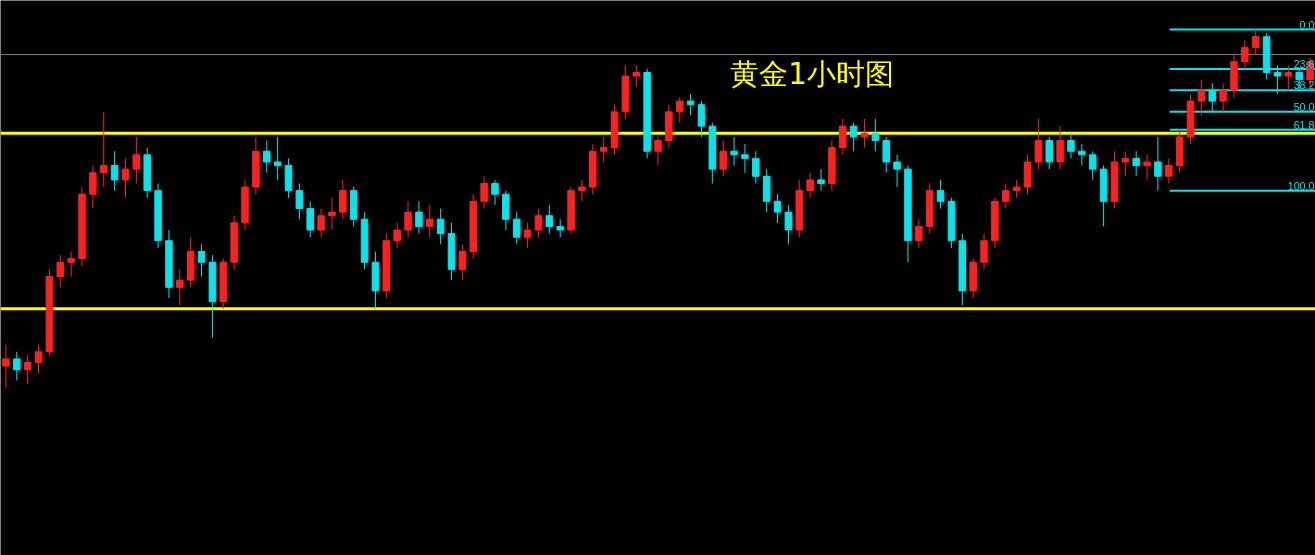 This screenshot has width=1315, height=555. What do you see at coordinates (1304, 124) in the screenshot?
I see `annotation: 61.8` at bounding box center [1304, 124].